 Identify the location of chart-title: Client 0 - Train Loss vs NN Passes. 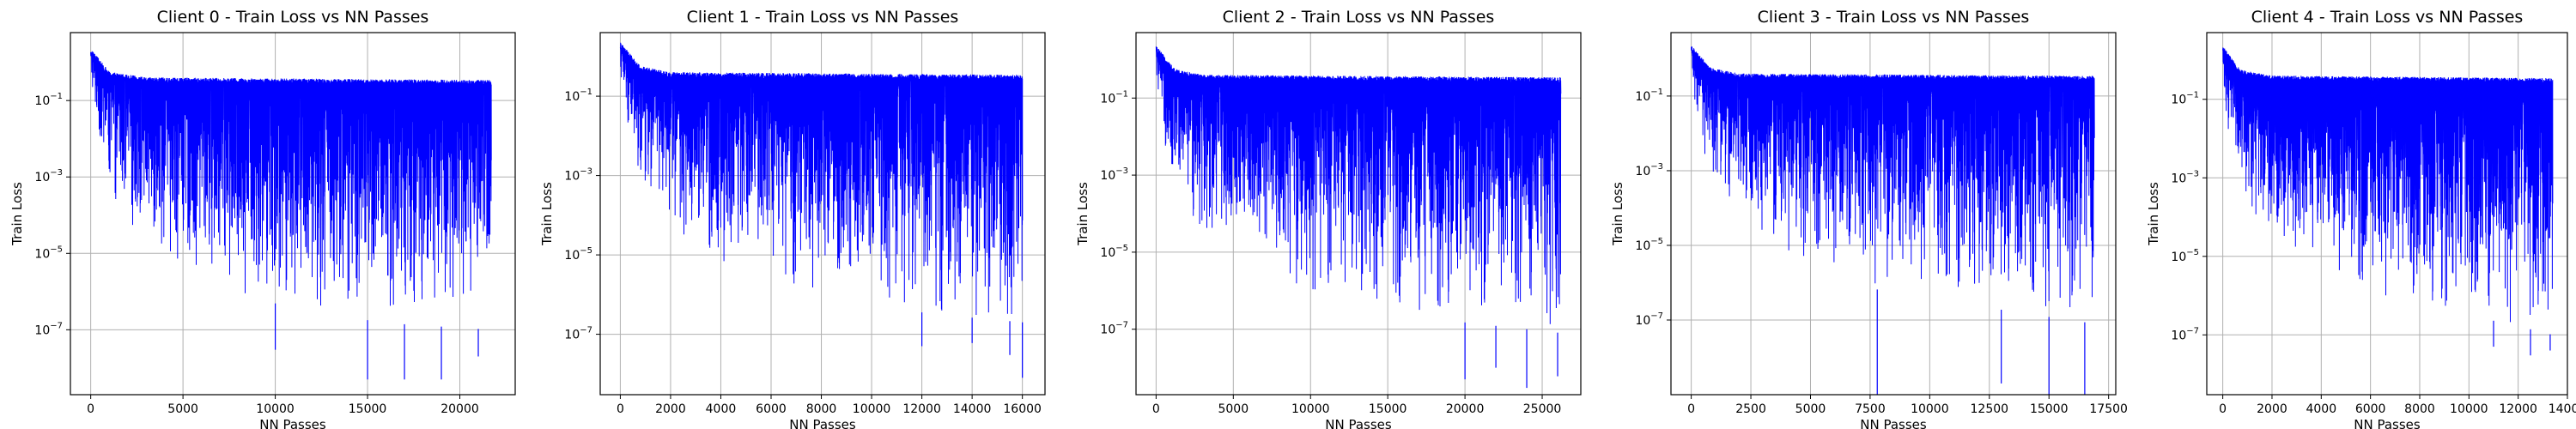
(293, 17).